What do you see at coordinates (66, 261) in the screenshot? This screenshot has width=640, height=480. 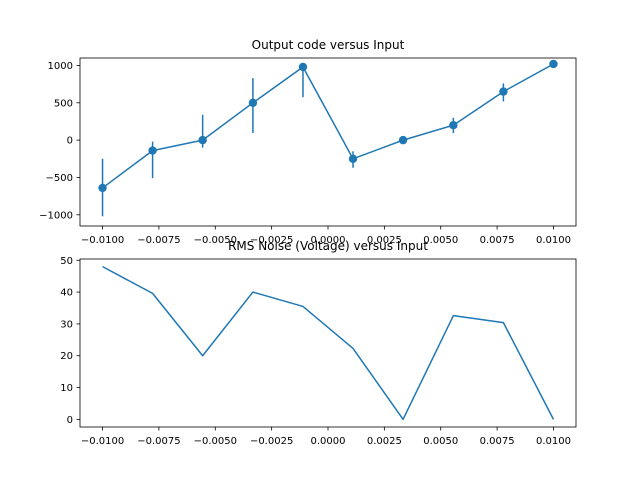 I see `y-tick-label: 50` at bounding box center [66, 261].